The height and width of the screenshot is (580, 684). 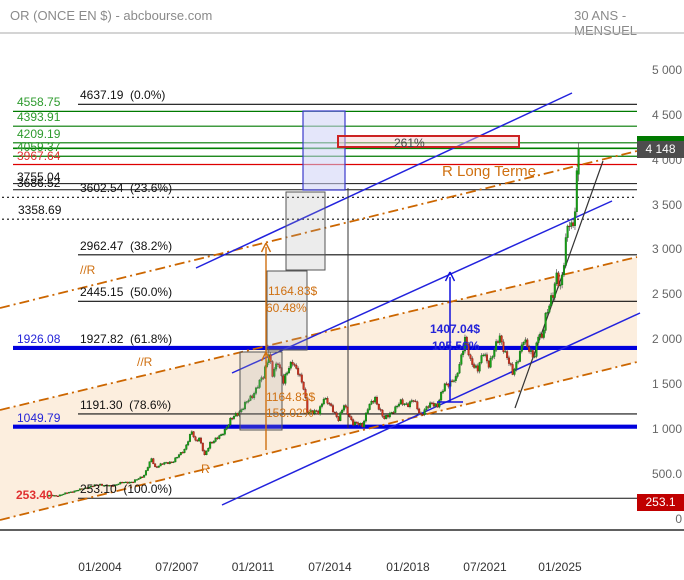 What do you see at coordinates (100, 567) in the screenshot?
I see `x-axis-tick-label: 01/2004` at bounding box center [100, 567].